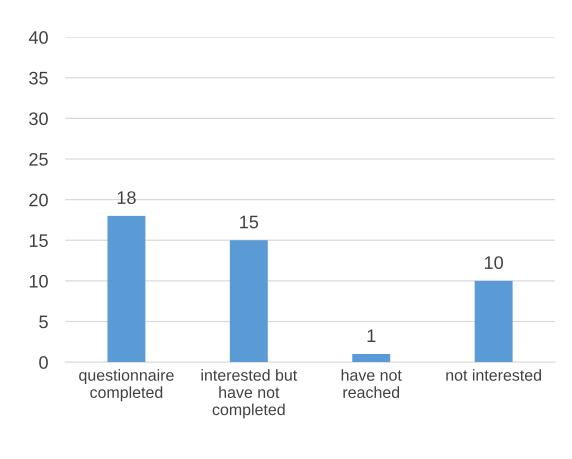 This screenshot has width=572, height=459. I want to click on data-label: 1, so click(372, 336).